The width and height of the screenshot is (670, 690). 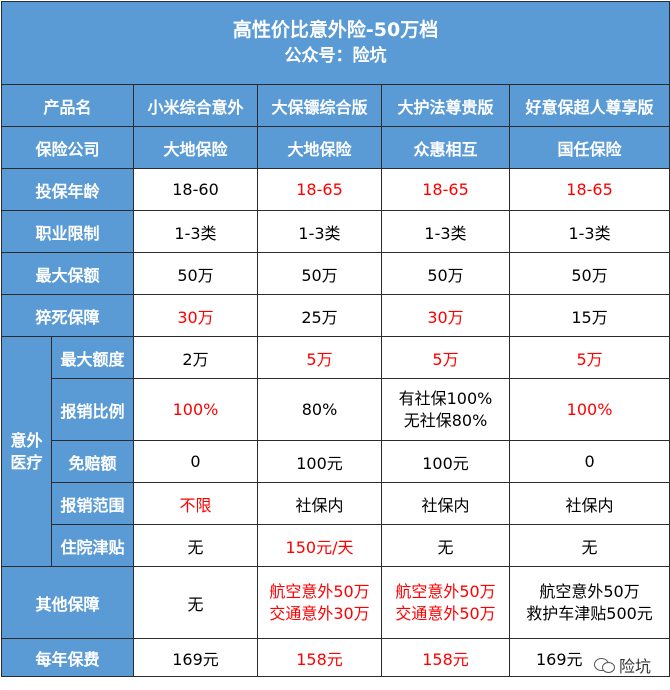 What do you see at coordinates (195, 189) in the screenshot?
I see `age-cell: 18-60` at bounding box center [195, 189].